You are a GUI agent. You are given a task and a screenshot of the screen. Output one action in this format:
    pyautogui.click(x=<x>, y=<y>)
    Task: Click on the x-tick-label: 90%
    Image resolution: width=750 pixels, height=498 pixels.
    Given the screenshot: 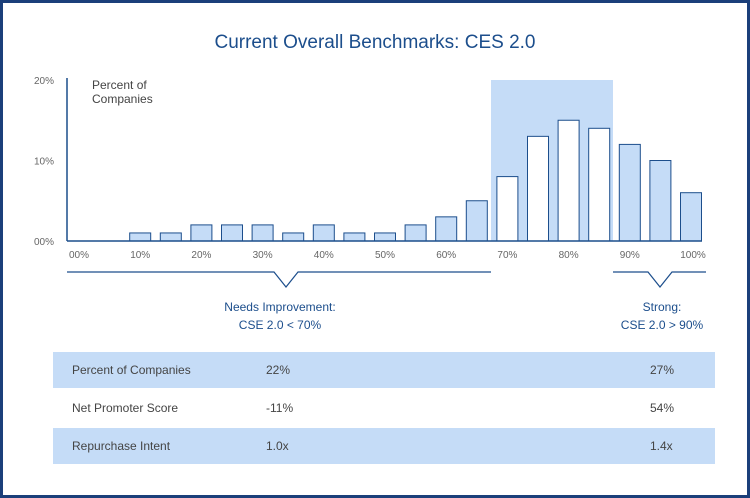 What is the action you would take?
    pyautogui.click(x=630, y=255)
    